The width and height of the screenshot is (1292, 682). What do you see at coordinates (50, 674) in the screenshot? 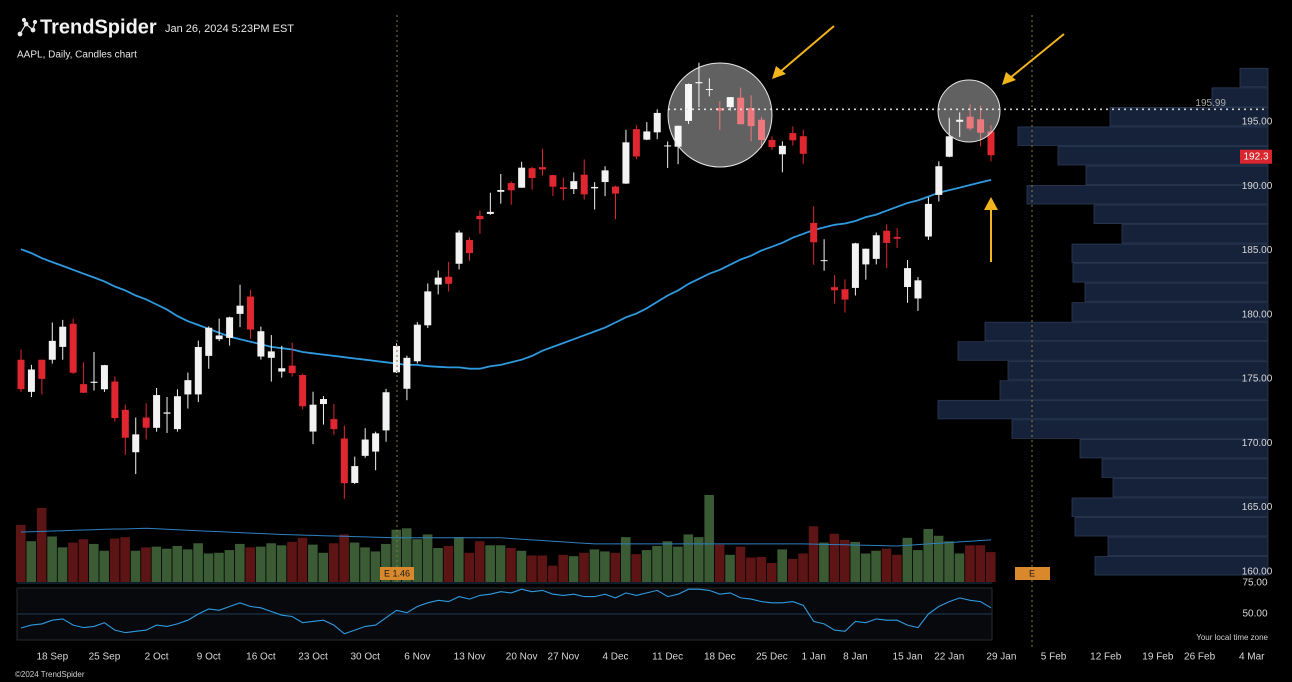
I see `copyright: ©2024 TrendSpider` at bounding box center [50, 674].